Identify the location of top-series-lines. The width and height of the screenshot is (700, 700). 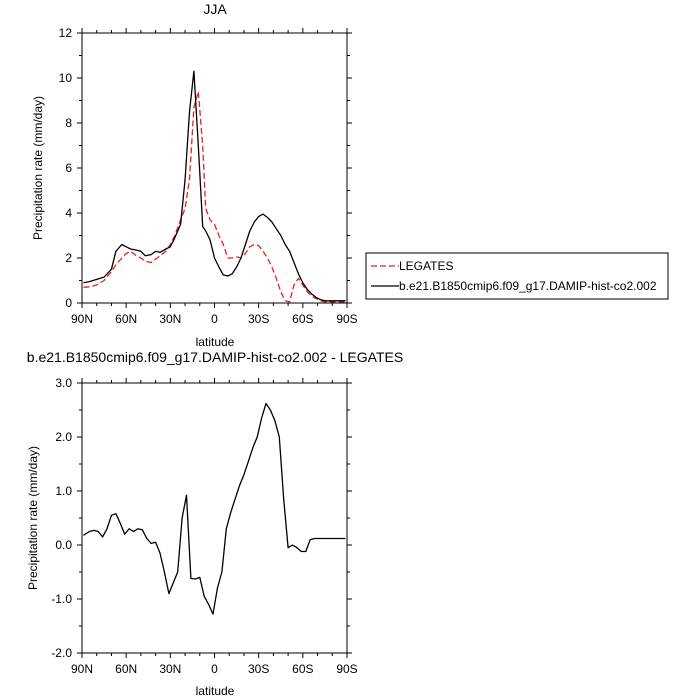
(214, 186).